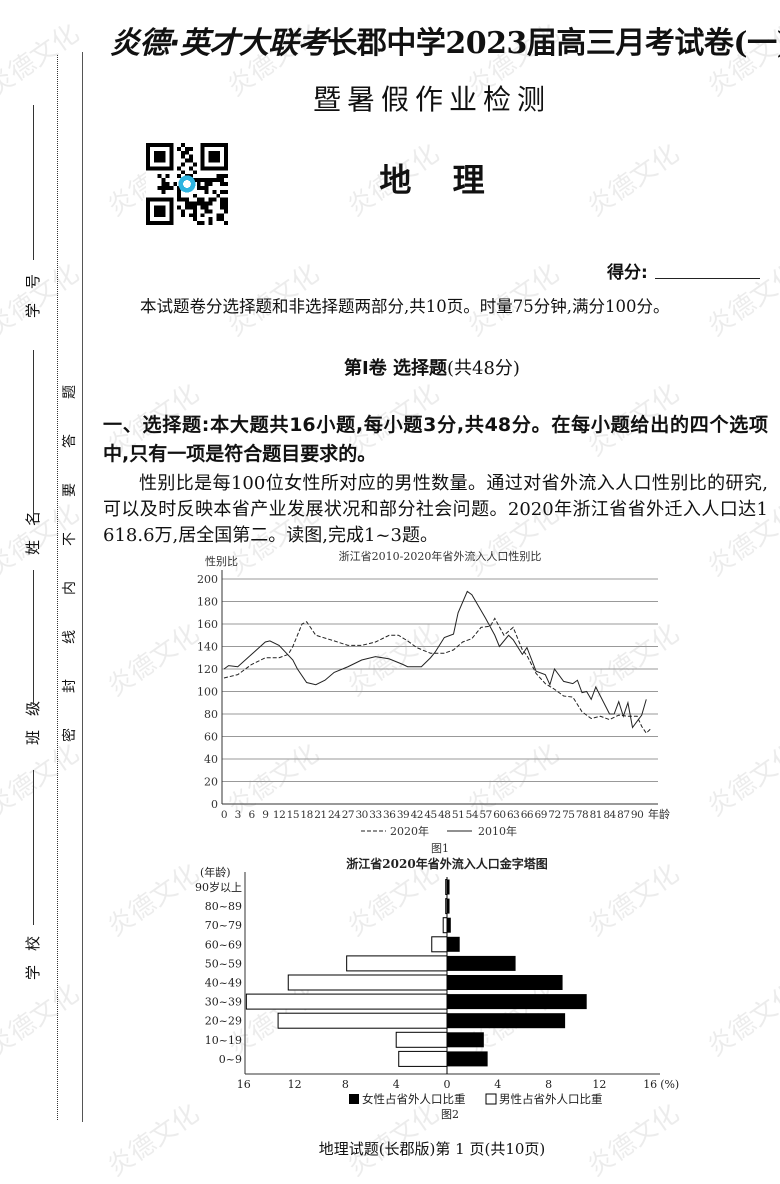 The width and height of the screenshot is (780, 1184). Describe the element at coordinates (223, 944) in the screenshot. I see `chart2-category-label: 60~69` at that location.